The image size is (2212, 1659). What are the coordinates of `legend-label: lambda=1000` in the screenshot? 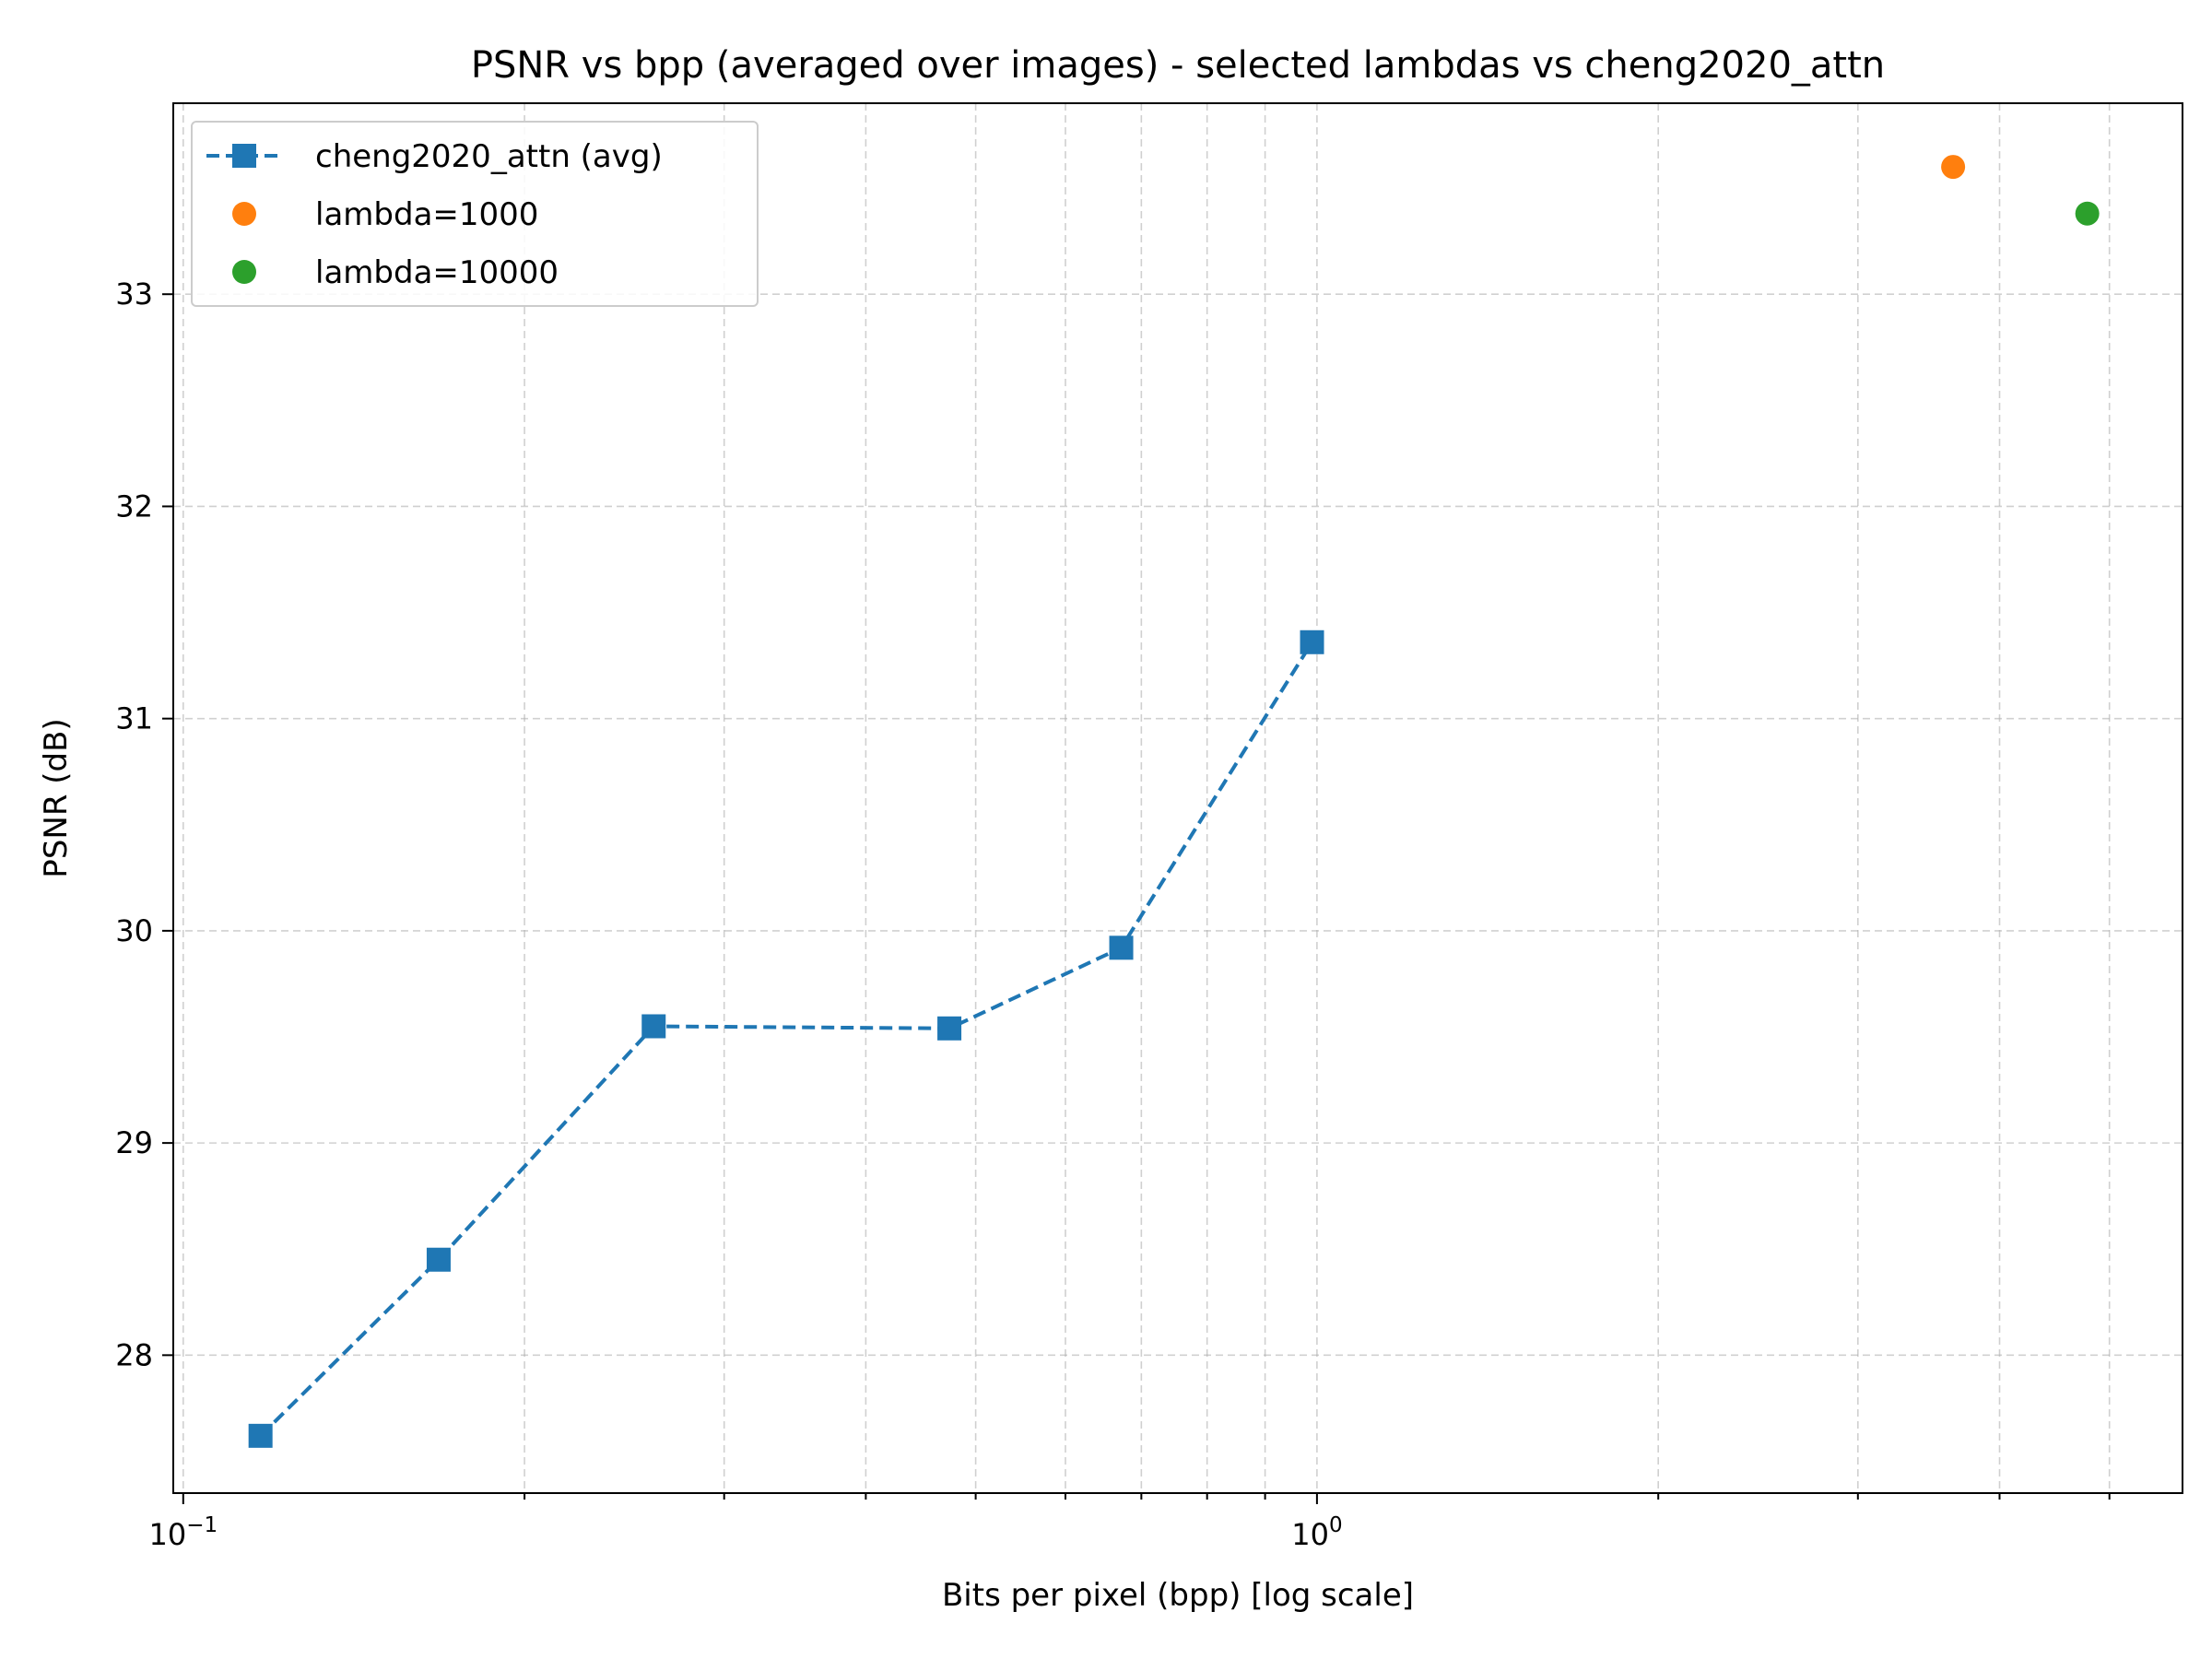 It's located at (426, 214).